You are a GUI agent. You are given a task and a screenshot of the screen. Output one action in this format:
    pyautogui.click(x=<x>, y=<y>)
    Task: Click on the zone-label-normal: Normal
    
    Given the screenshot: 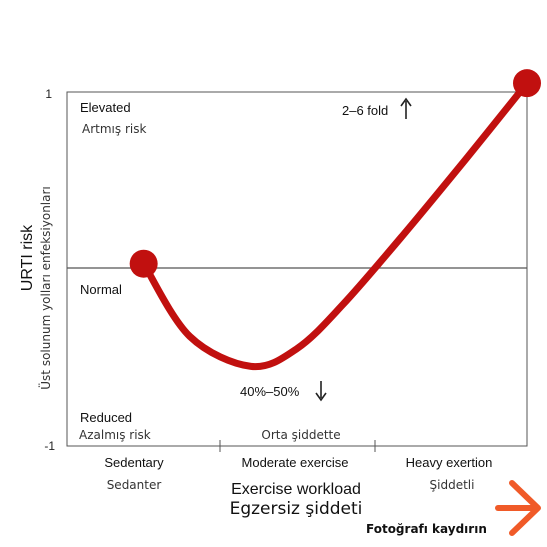 What is the action you would take?
    pyautogui.click(x=101, y=289)
    